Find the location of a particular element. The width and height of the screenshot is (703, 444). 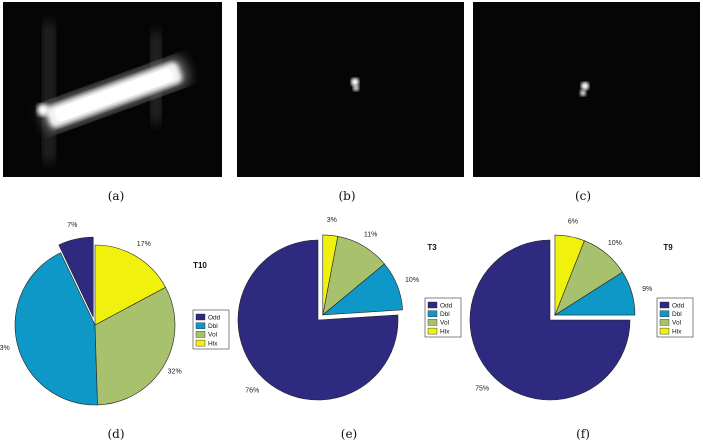

image-panel-a is located at coordinates (112, 89).